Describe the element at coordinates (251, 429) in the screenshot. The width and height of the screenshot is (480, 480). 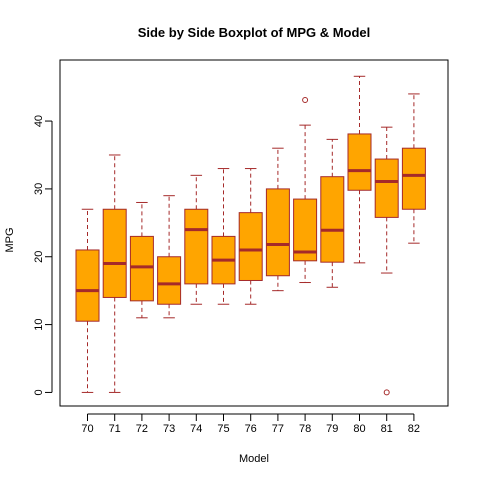
I see `x-tick-label-76: 76` at that location.